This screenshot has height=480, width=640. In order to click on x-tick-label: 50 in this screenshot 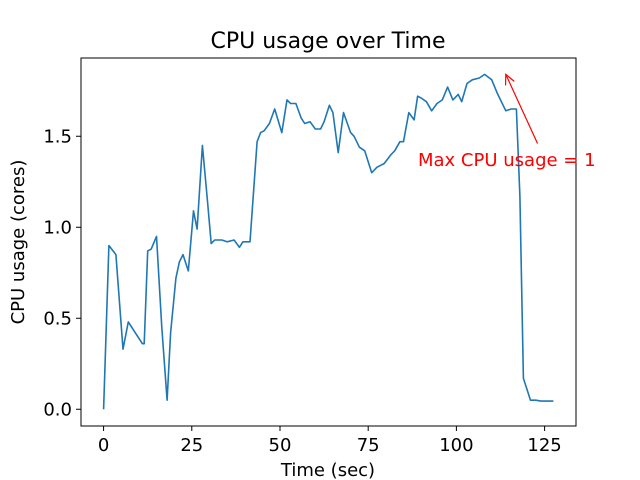, I will do `click(280, 445)`.